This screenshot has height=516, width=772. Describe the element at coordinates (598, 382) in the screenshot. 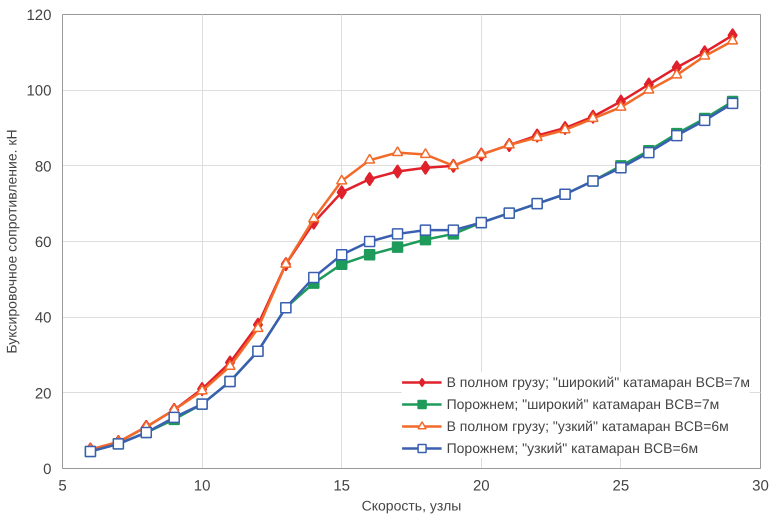

I see `legend-label: В полном грузу; "широкий" катамаран BCB=7м` at that location.